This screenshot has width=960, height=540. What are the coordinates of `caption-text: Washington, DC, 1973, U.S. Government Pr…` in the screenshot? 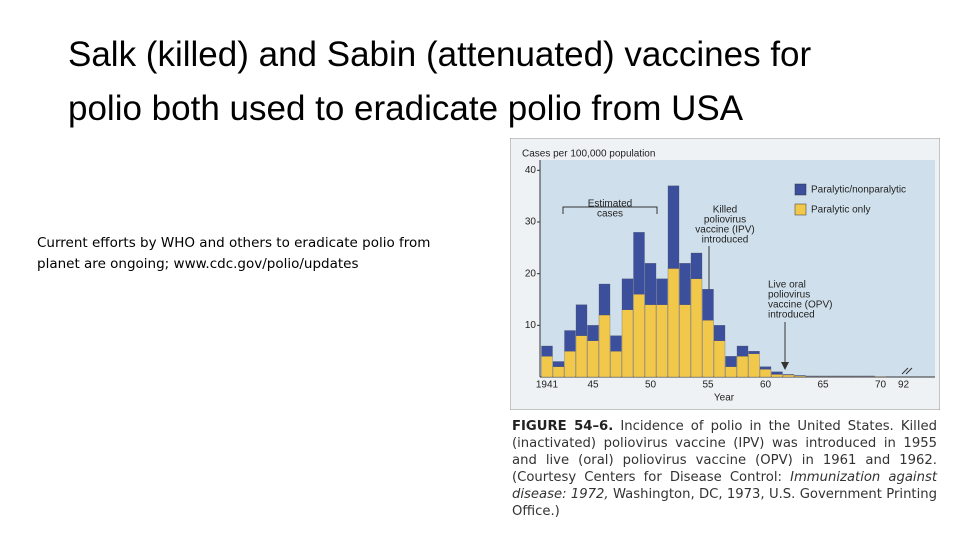 It's located at (724, 503).